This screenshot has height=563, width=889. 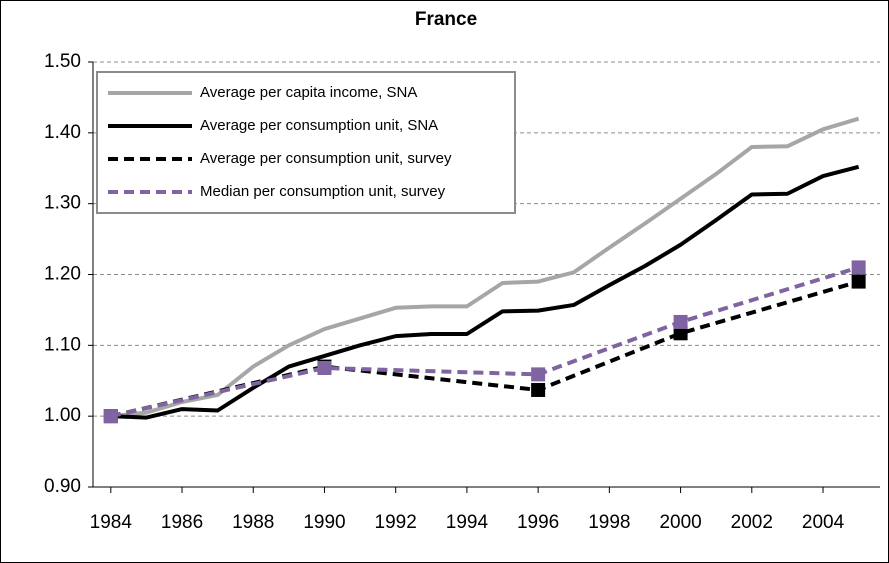 I want to click on y-tick-label: 1.00, so click(x=62, y=415).